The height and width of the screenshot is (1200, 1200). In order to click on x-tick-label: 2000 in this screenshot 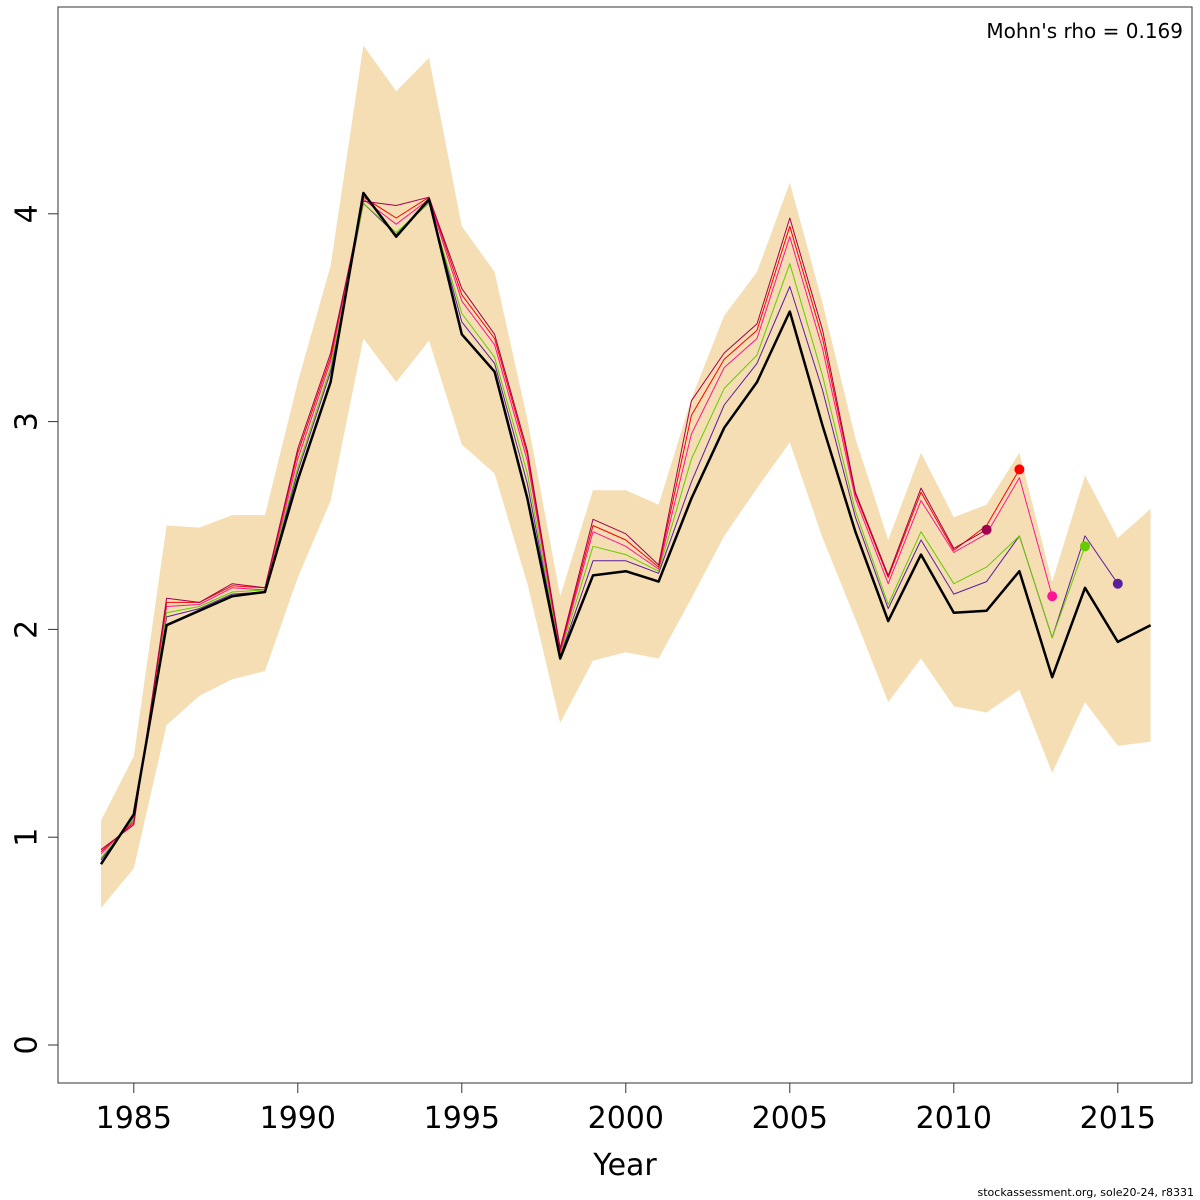, I will do `click(626, 1118)`.